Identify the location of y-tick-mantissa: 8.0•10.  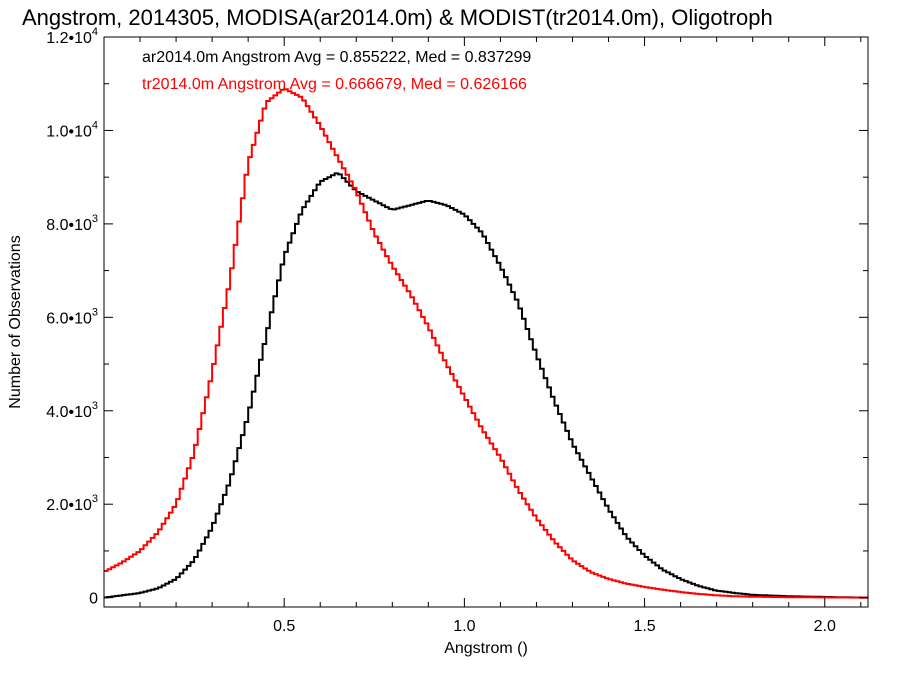
(69, 225).